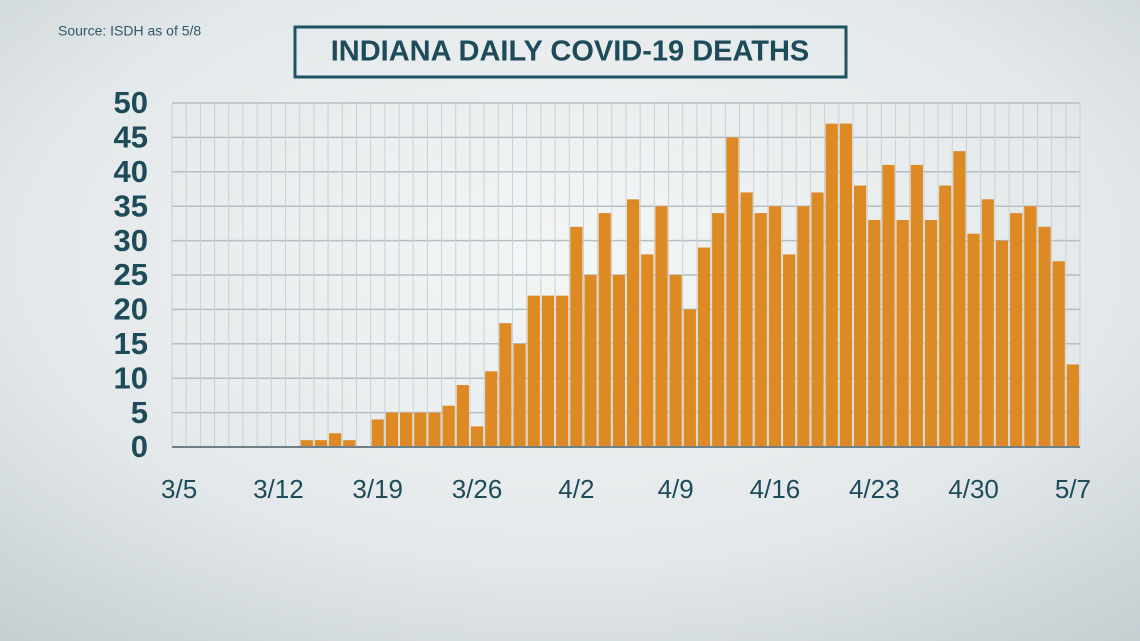  I want to click on x-tick-label: 3/26, so click(477, 489).